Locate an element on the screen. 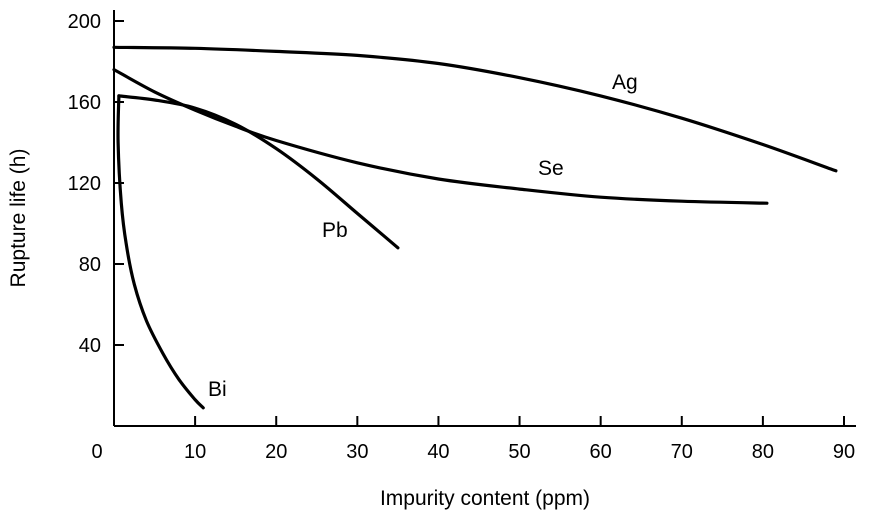 This screenshot has height=516, width=870. series-line-pb is located at coordinates (258, 172).